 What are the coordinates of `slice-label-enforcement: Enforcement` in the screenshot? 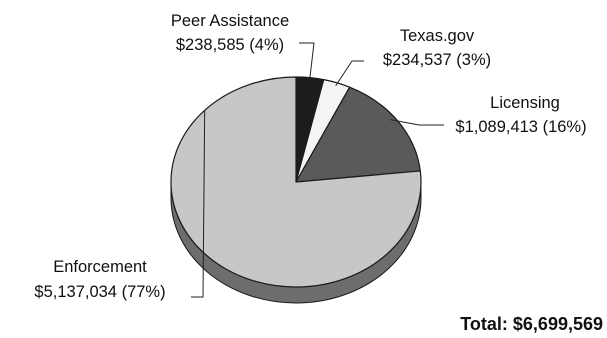 It's located at (100, 267).